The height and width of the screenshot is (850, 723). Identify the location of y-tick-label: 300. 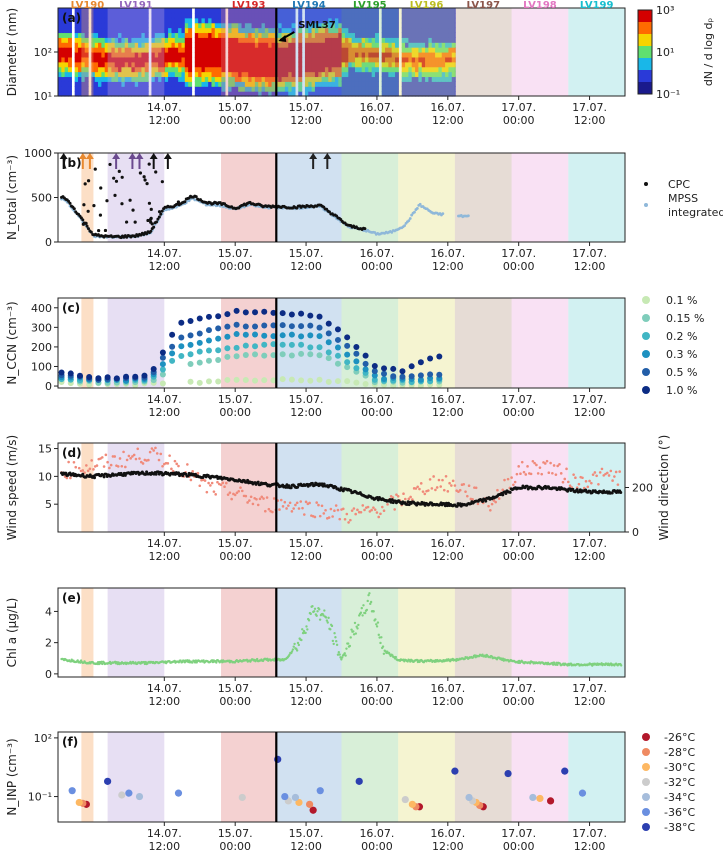
(41, 327).